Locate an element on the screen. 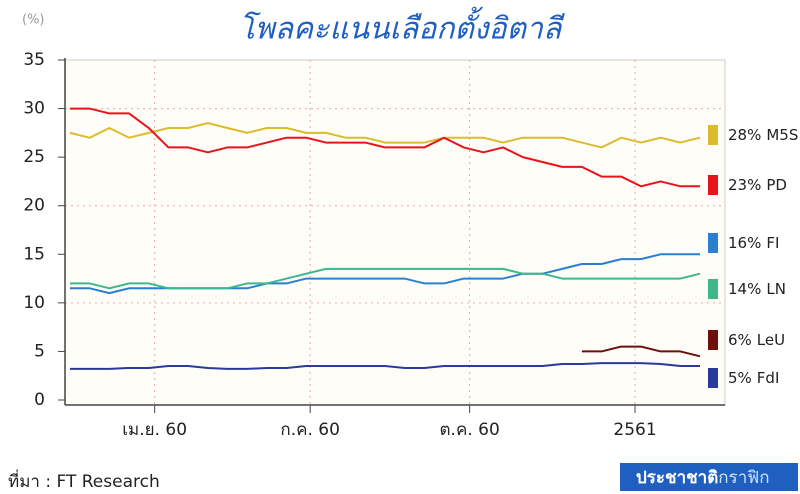  y-tick-label: 20 is located at coordinates (34, 206).